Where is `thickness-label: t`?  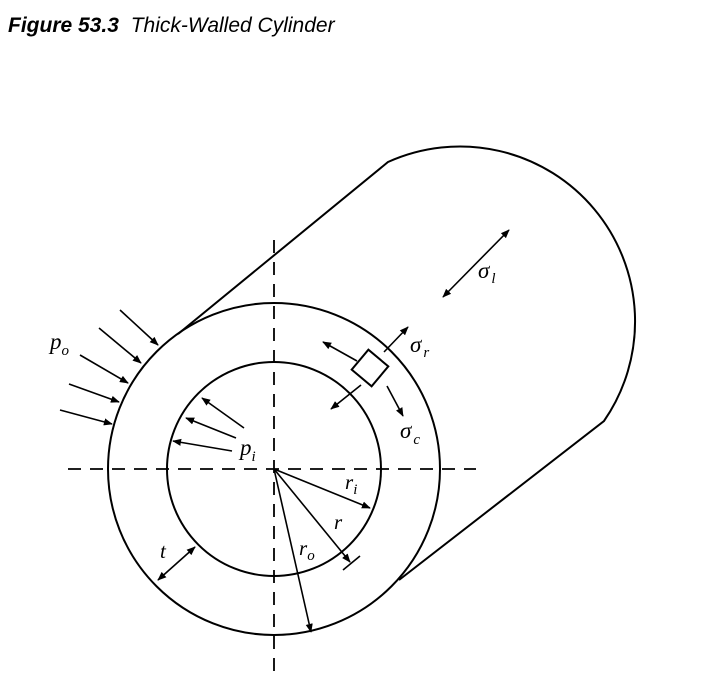
thickness-label: t is located at coordinates (163, 551).